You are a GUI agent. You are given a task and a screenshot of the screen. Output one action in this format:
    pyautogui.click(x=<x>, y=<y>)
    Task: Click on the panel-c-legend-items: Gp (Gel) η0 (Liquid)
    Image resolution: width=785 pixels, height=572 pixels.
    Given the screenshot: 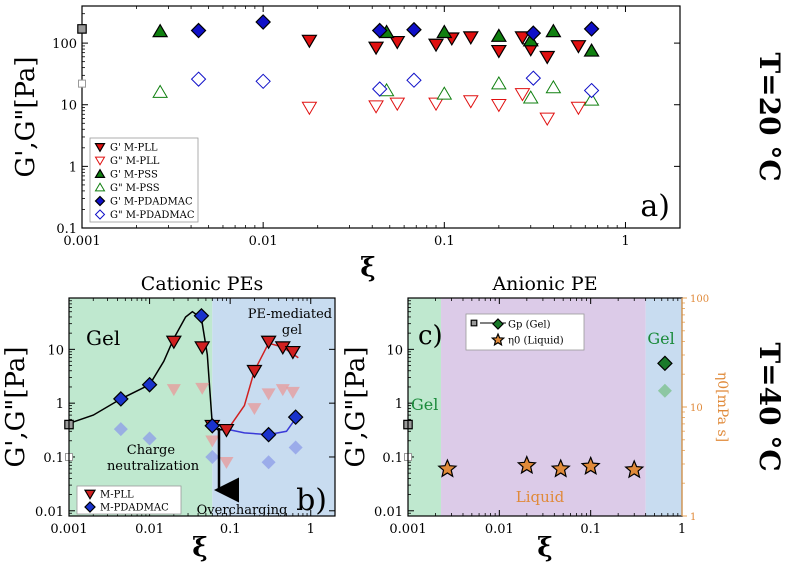 What is the action you would take?
    pyautogui.click(x=517, y=332)
    